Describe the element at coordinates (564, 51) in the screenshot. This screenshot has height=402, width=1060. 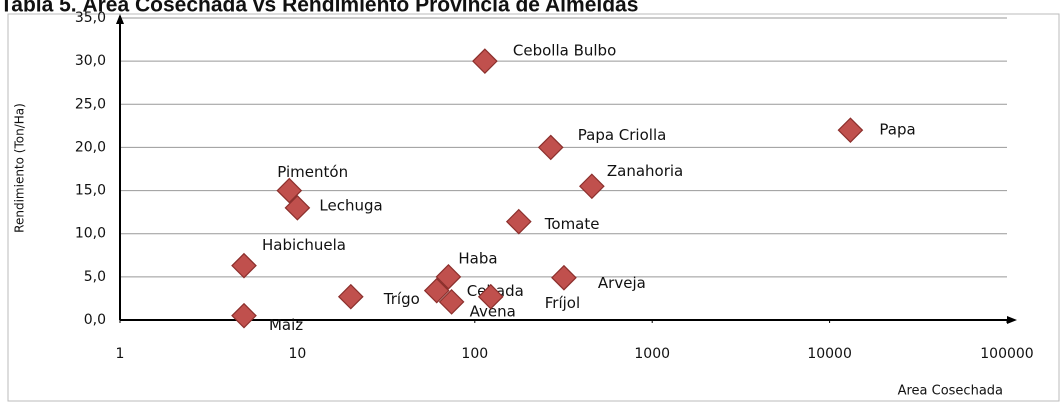
I see `point-label: Cebolla Bulbo` at that location.